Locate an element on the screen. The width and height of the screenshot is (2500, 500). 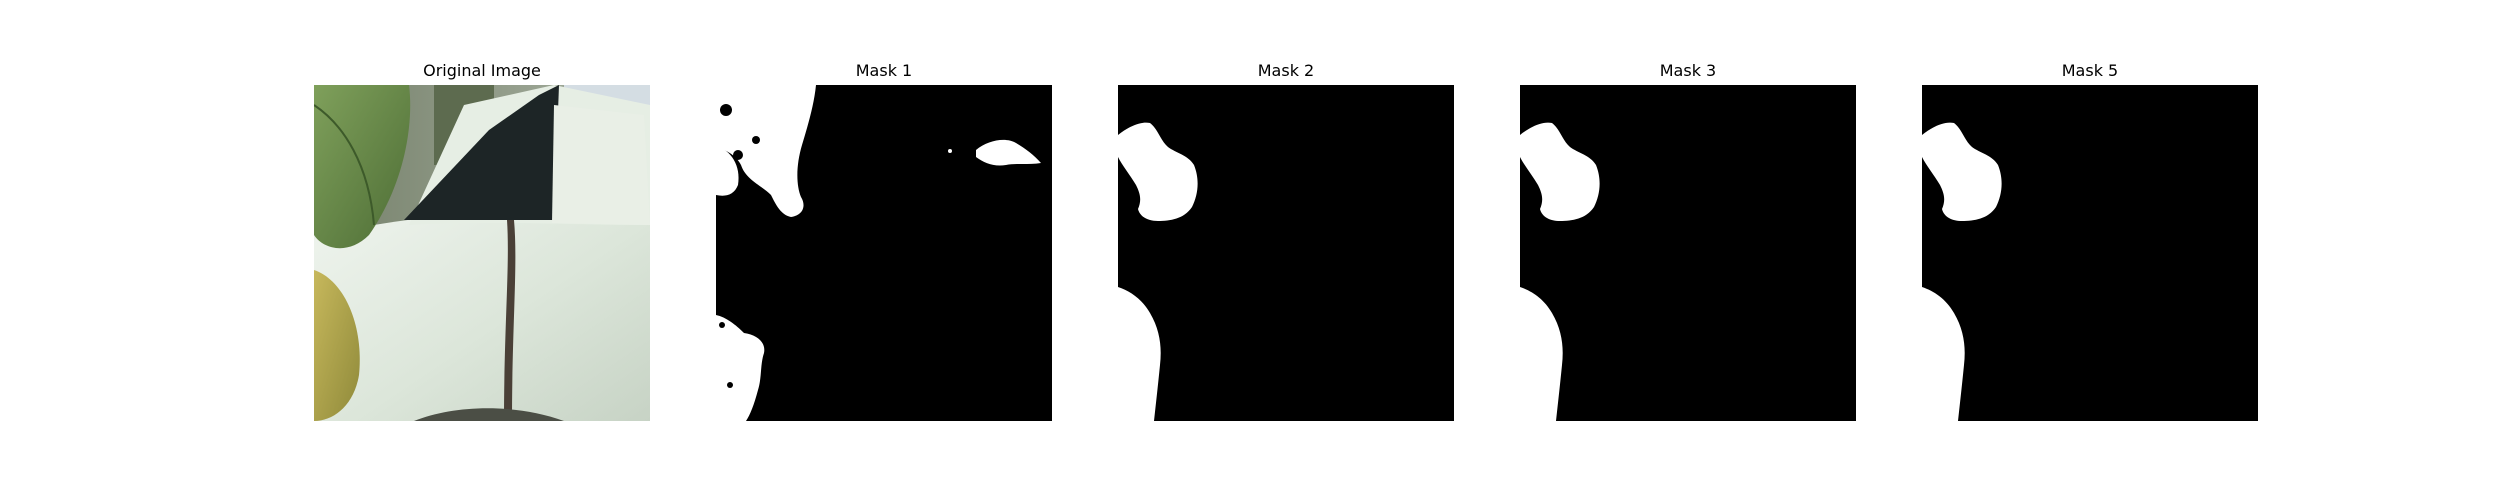
mask-5-image is located at coordinates (2090, 253).